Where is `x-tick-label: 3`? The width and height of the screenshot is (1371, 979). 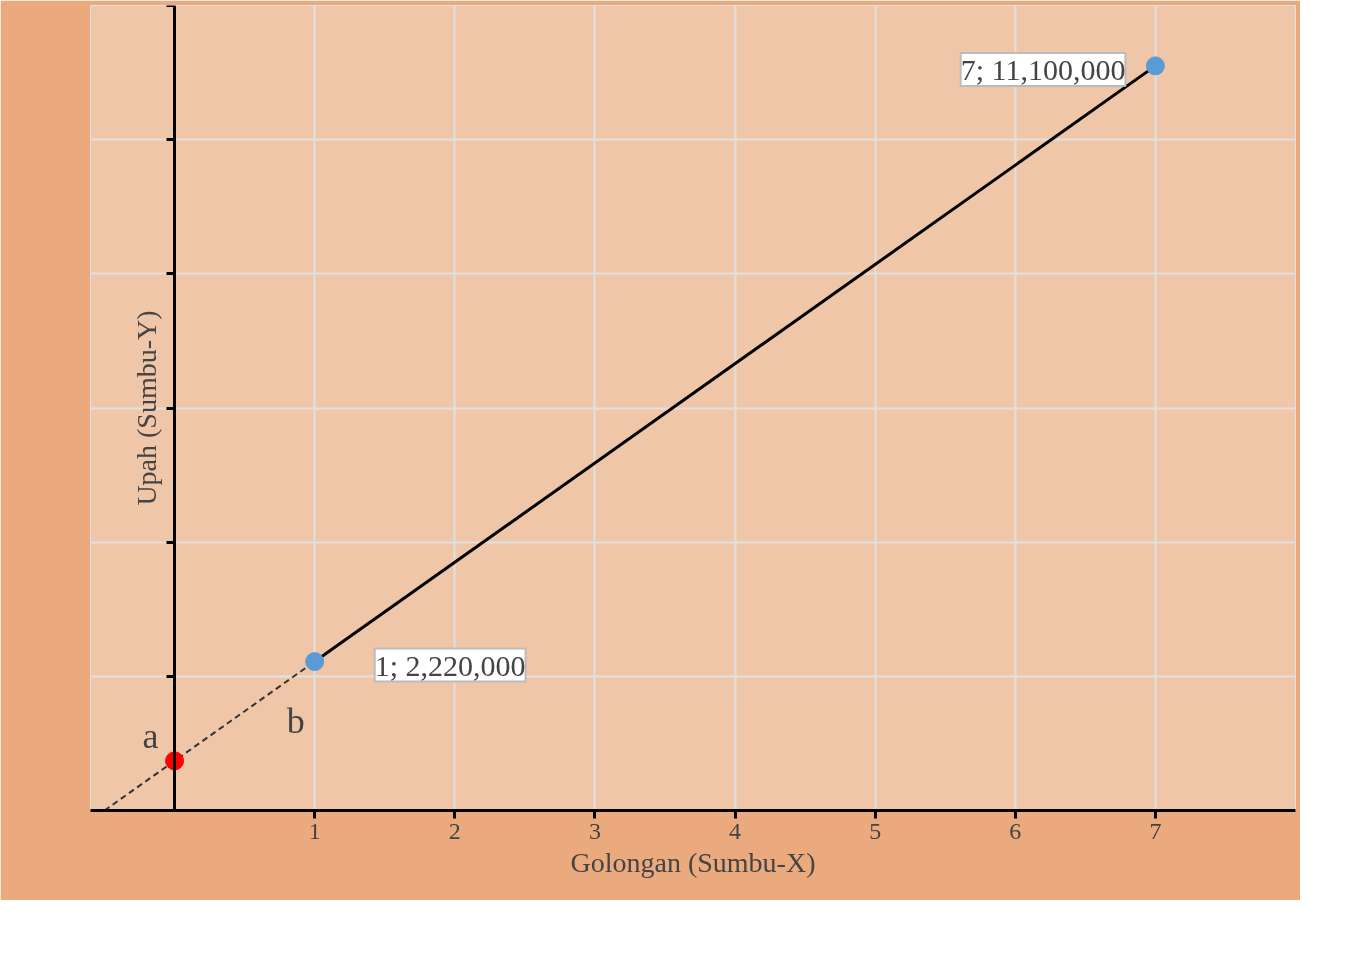
x-tick-label: 3 is located at coordinates (594, 830).